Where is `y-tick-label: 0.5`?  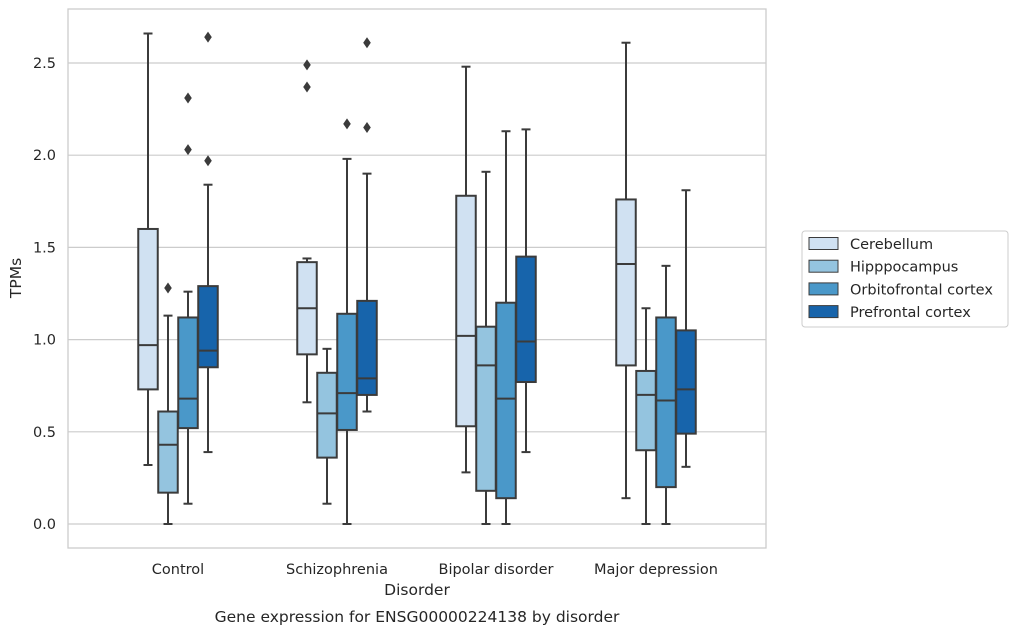 y-tick-label: 0.5 is located at coordinates (44, 433).